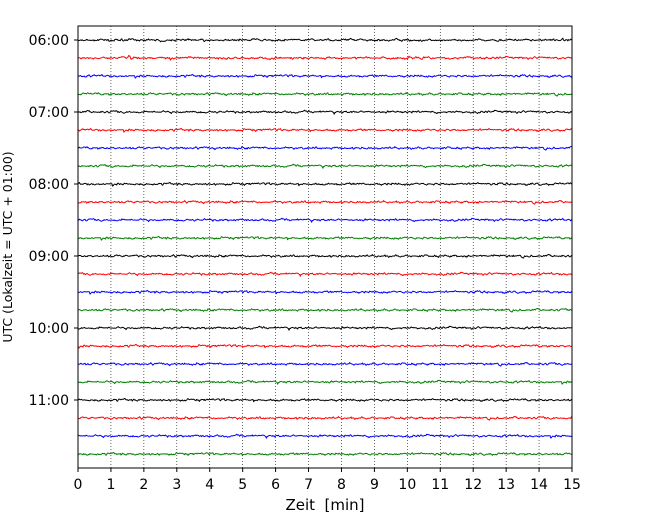  What do you see at coordinates (539, 485) in the screenshot?
I see `x-tick-label-14: 14` at bounding box center [539, 485].